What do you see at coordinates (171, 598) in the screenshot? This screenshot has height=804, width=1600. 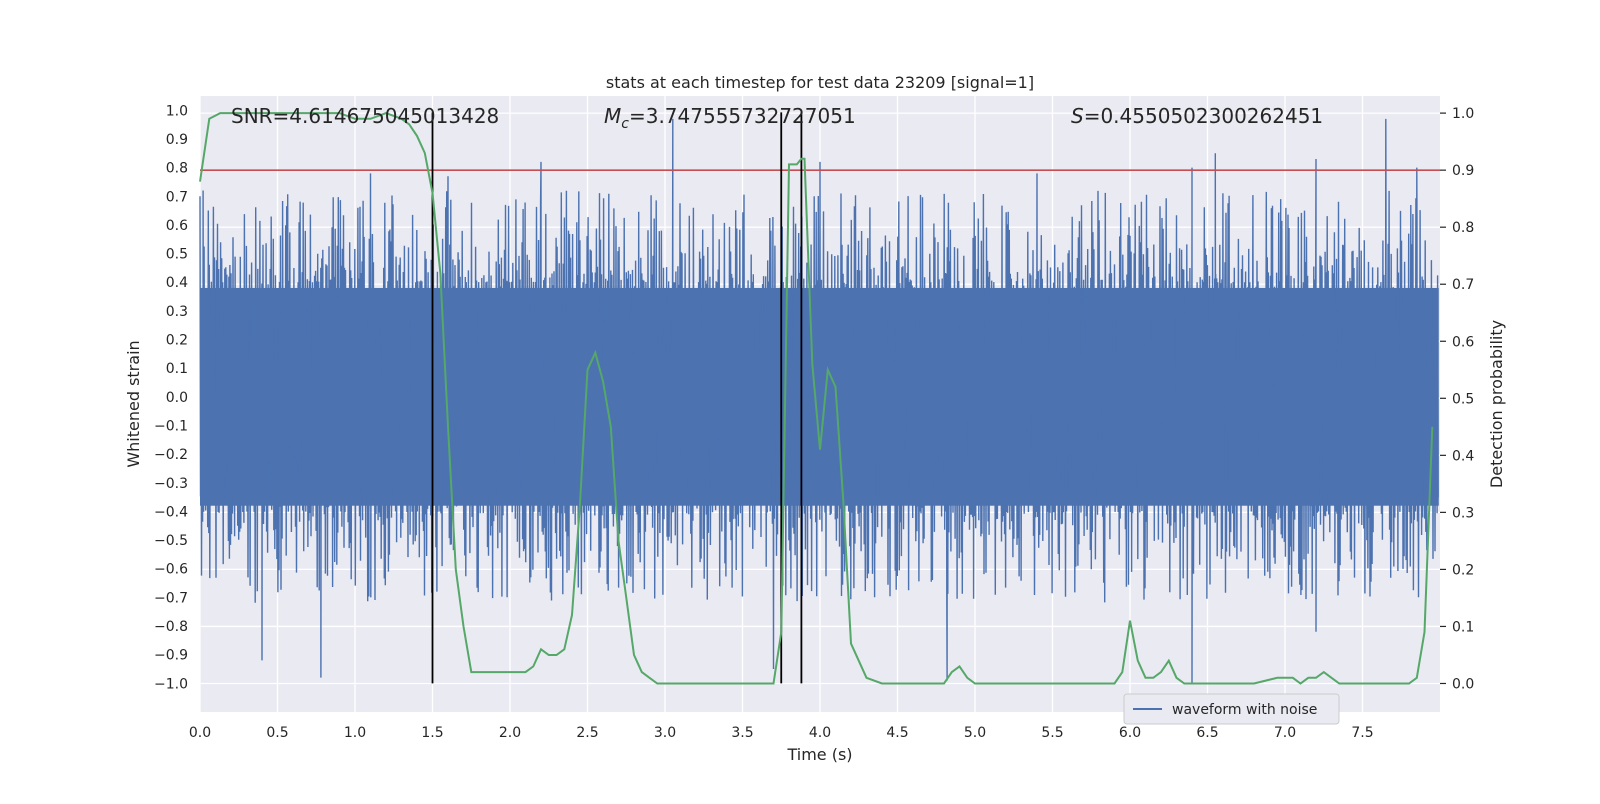 I see `y-tick-label: −0.7` at bounding box center [171, 598].